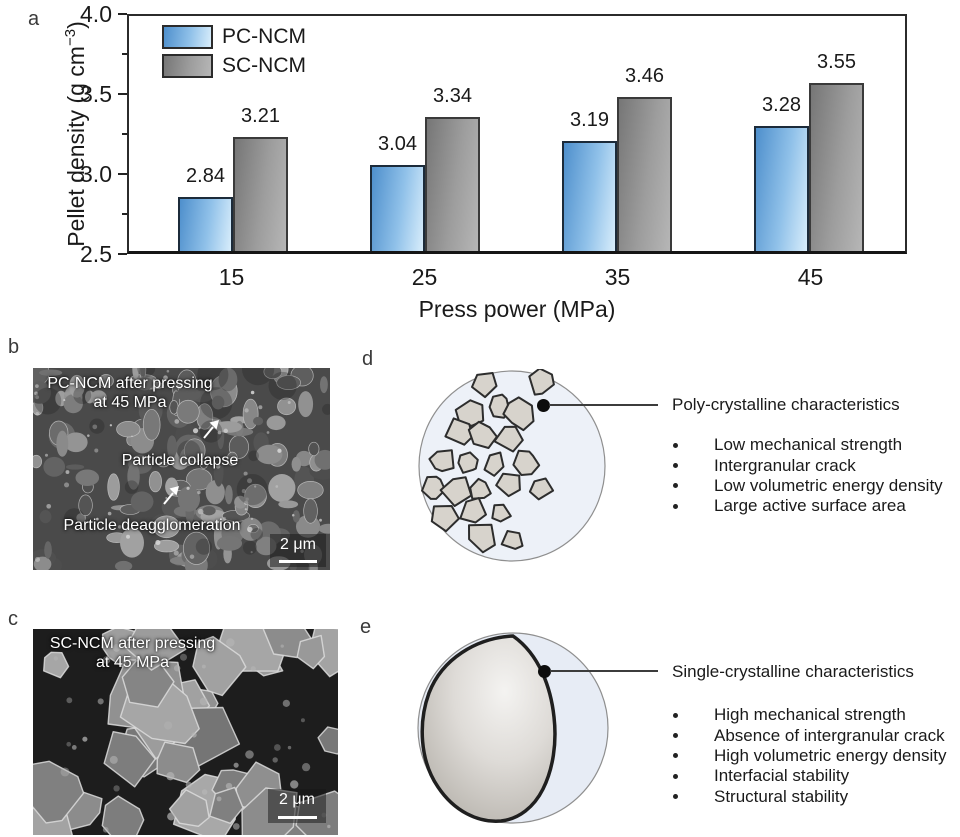 Image resolution: width=960 pixels, height=837 pixels. I want to click on sem-c-title-line2: at 45 MPa, so click(132, 662).